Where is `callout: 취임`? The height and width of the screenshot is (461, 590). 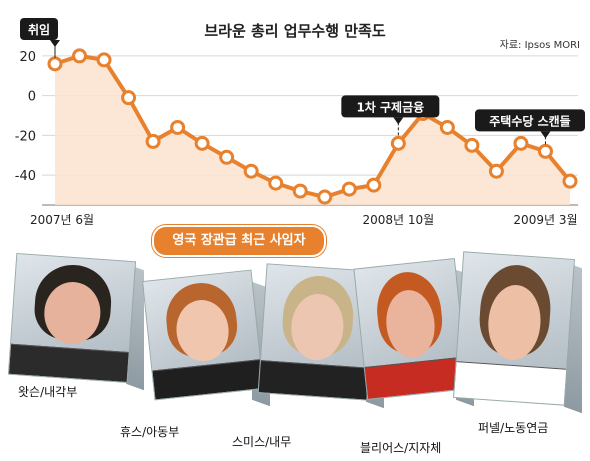
callout: 취임 is located at coordinates (40, 38).